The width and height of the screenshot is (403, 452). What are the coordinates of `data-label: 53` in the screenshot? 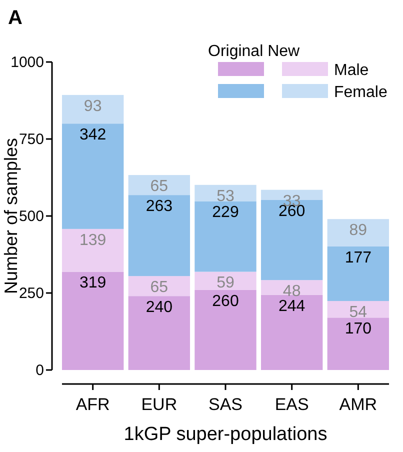 It's located at (225, 196).